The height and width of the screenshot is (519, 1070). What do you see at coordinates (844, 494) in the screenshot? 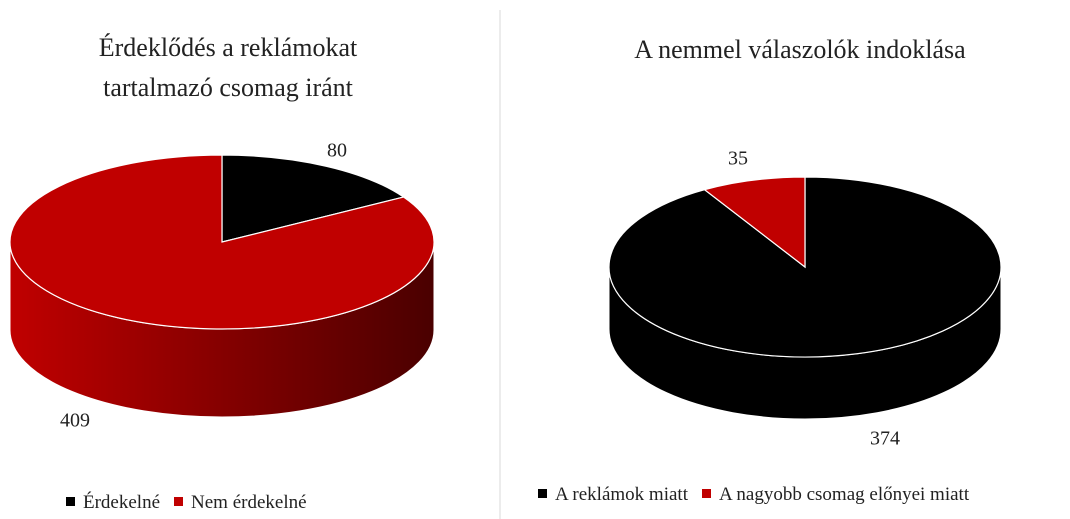
I see `legend-label: A nagyobb csomag előnyei miatt` at bounding box center [844, 494].